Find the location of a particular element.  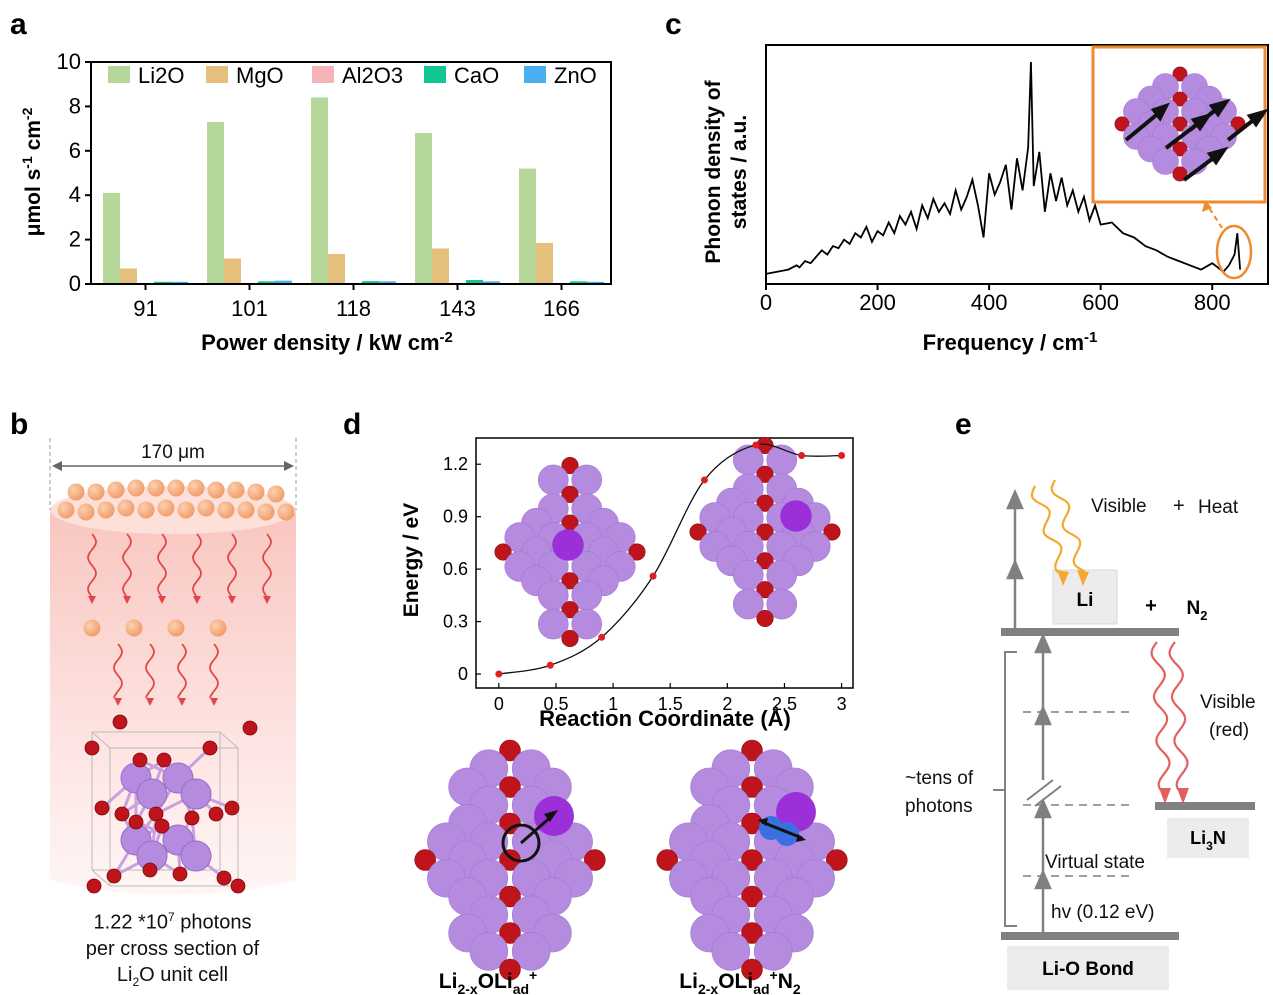

lio-bond-label: Li-O Bond is located at coordinates (1088, 969).